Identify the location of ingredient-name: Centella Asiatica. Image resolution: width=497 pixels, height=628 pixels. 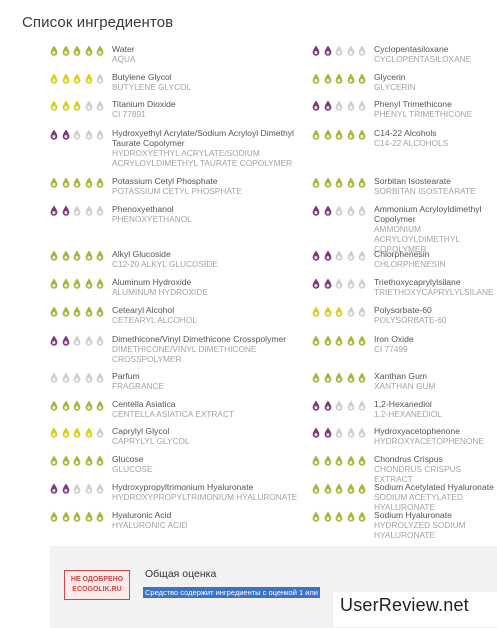
(144, 404).